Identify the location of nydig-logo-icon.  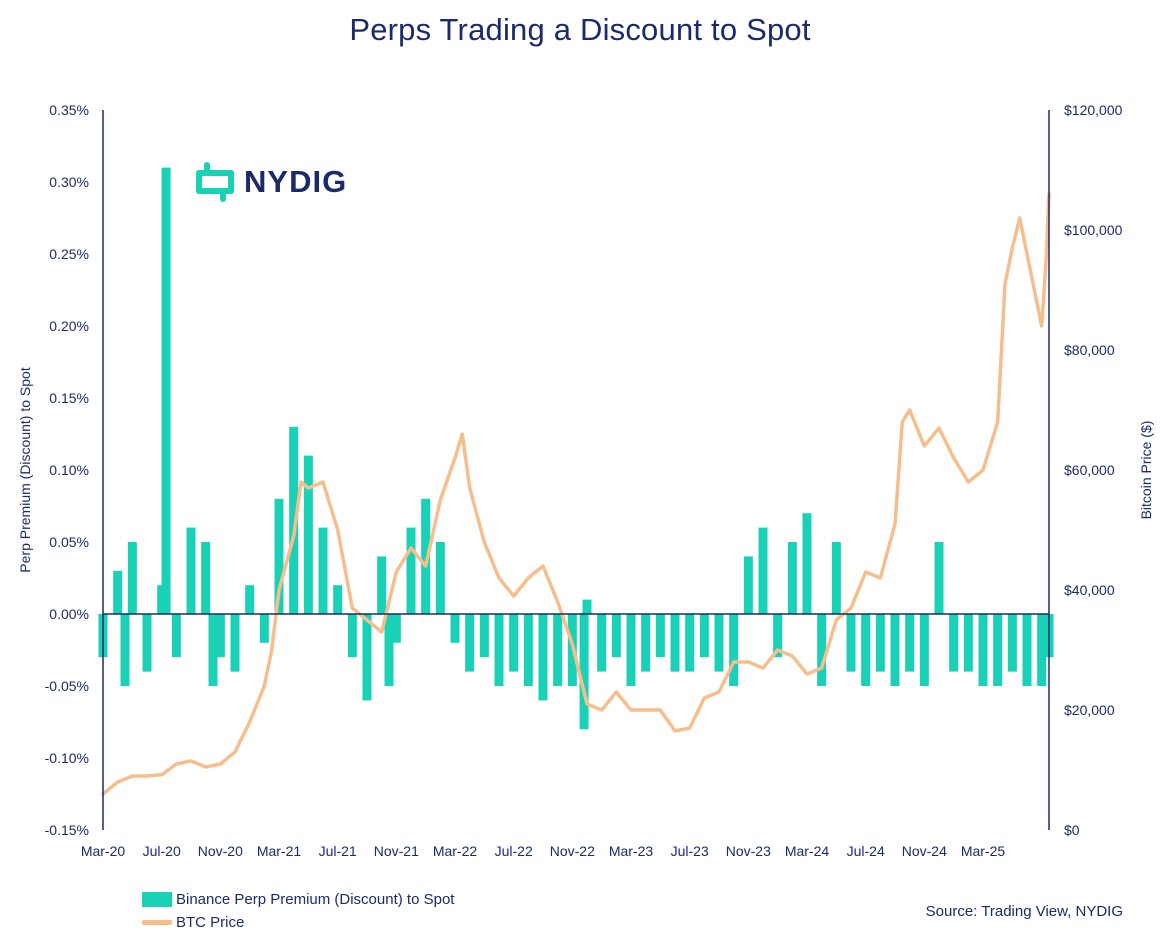
(215, 182).